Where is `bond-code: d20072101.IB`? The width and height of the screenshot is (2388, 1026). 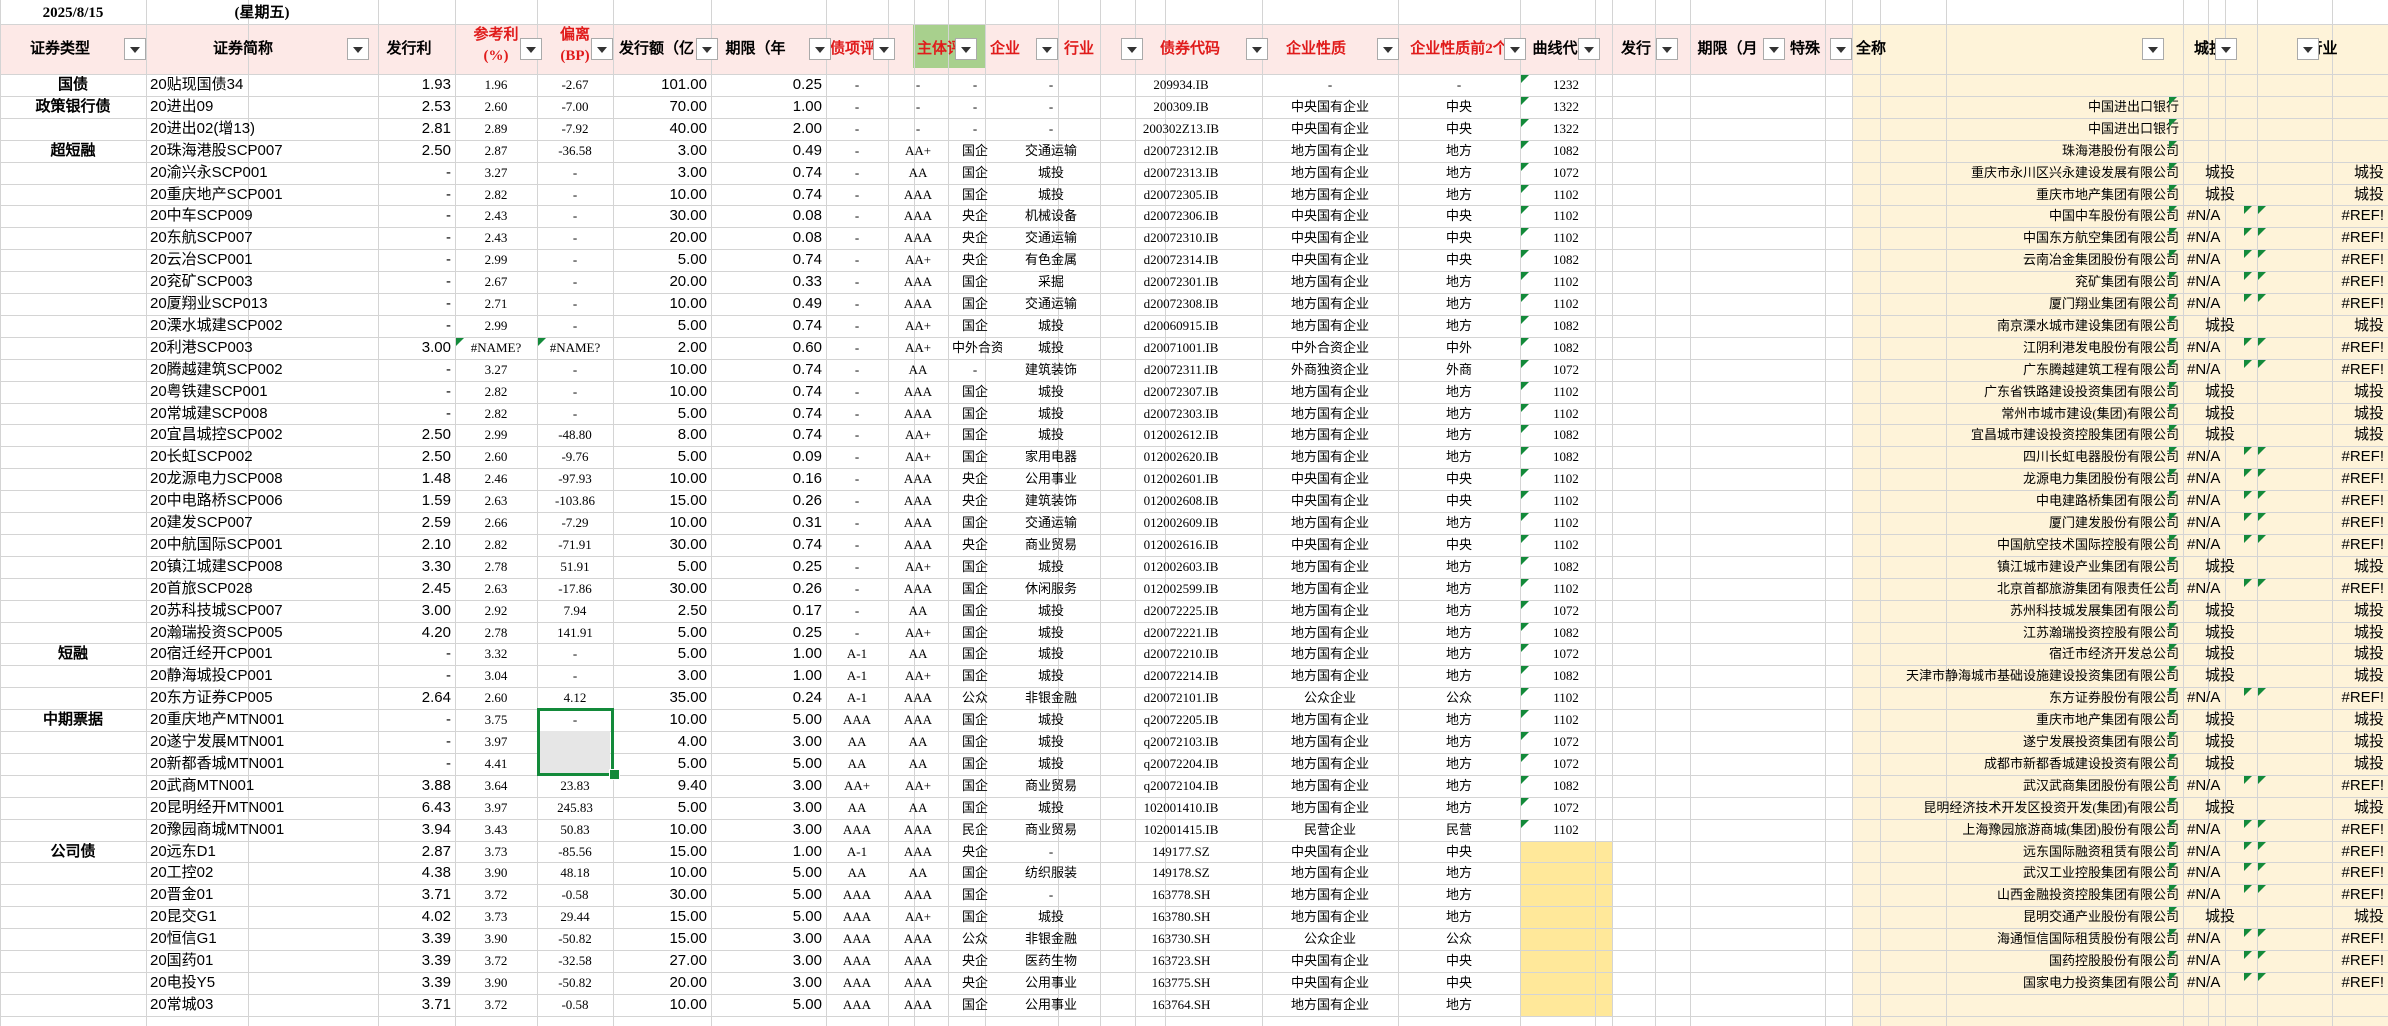 bond-code: d20072101.IB is located at coordinates (1181, 698).